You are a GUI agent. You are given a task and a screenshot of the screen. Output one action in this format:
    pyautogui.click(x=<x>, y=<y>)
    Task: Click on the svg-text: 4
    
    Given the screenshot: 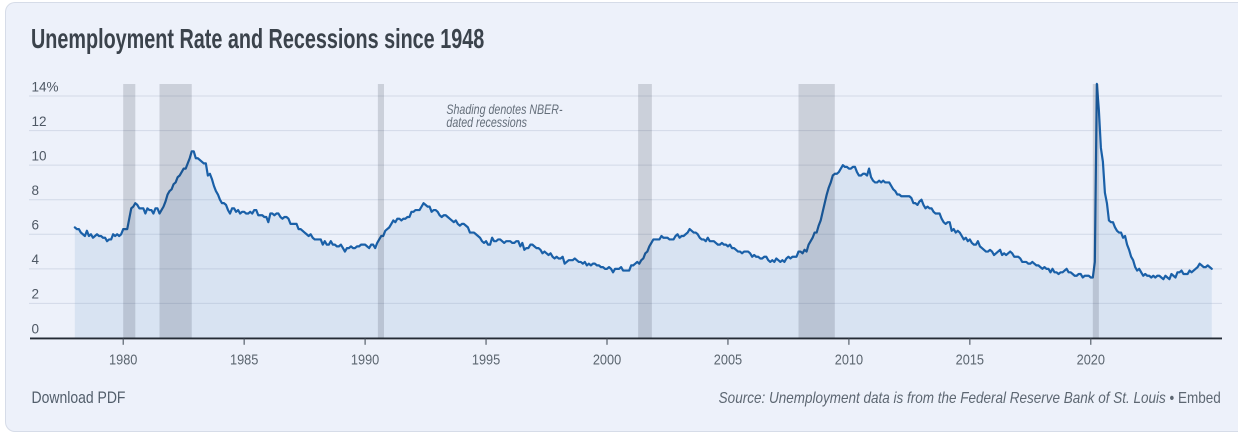 What is the action you would take?
    pyautogui.click(x=36, y=259)
    